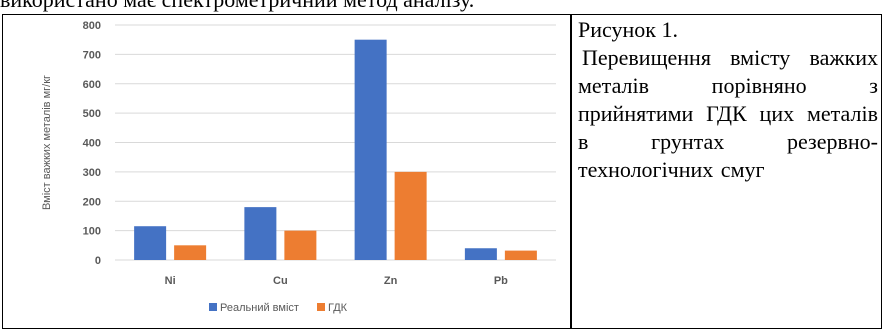 The width and height of the screenshot is (889, 332). I want to click on y-tick-label: 600, so click(92, 85).